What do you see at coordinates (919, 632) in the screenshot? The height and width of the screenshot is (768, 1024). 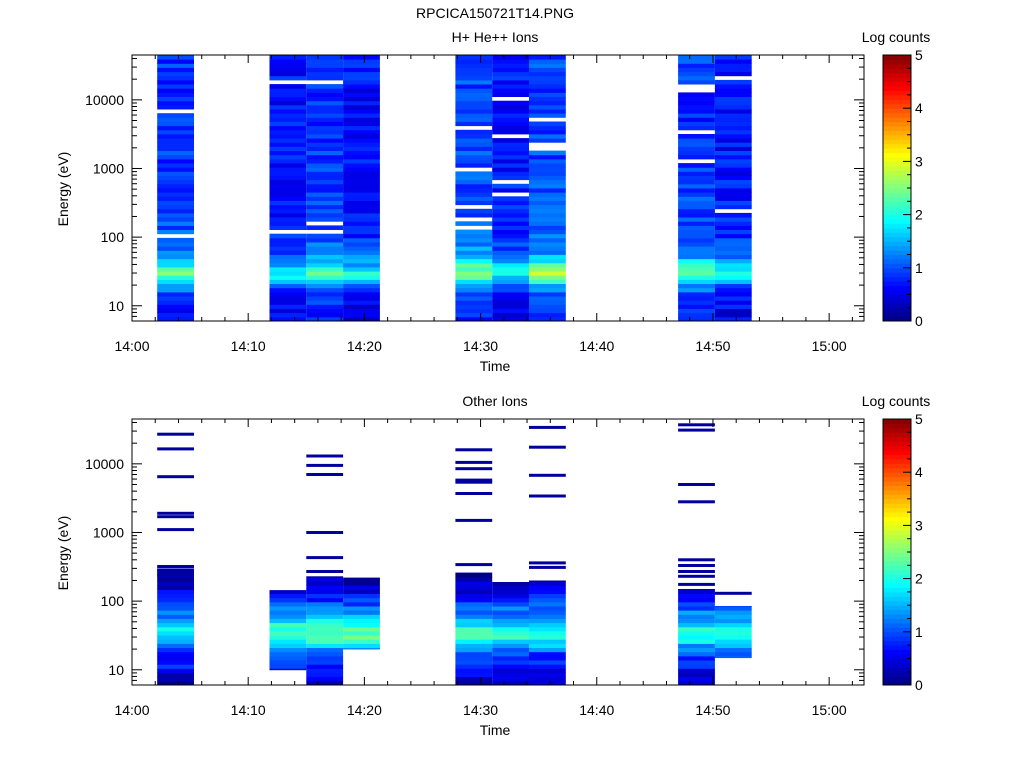 I see `colorbar-tick-label: 1` at bounding box center [919, 632].